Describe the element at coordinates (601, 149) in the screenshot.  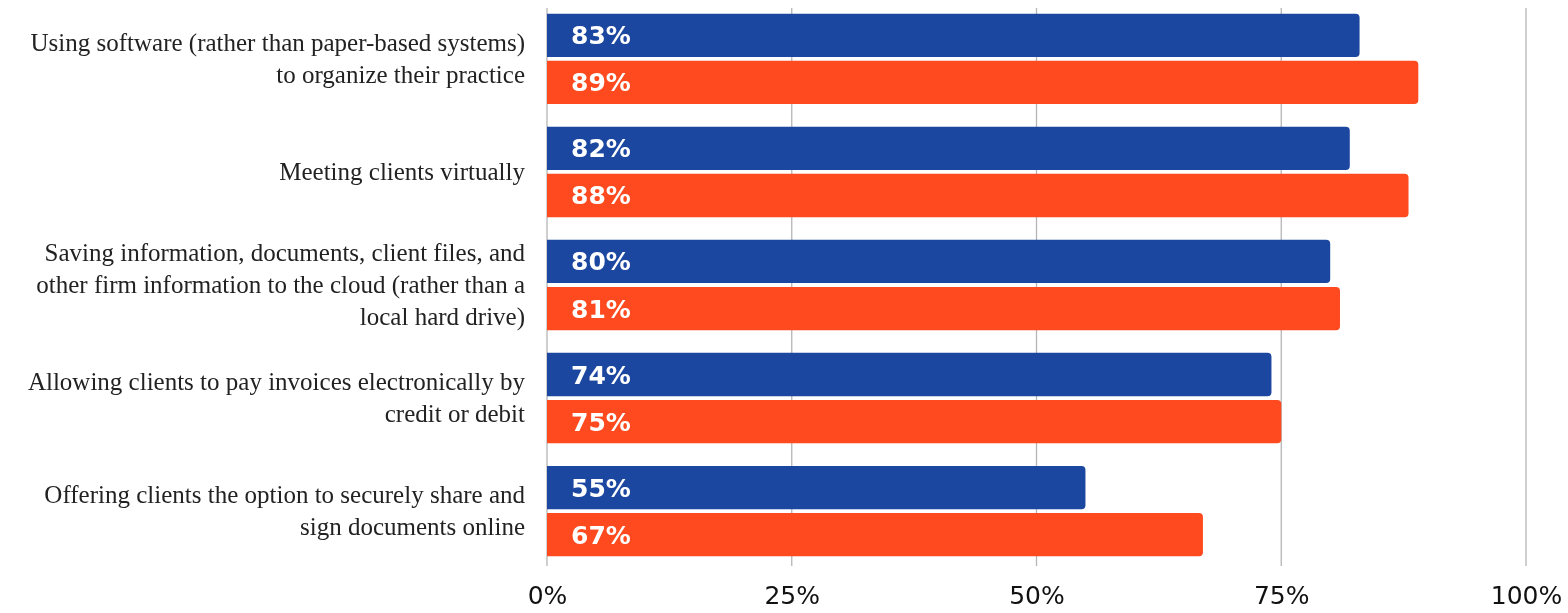
I see `data-label: 82%` at that location.